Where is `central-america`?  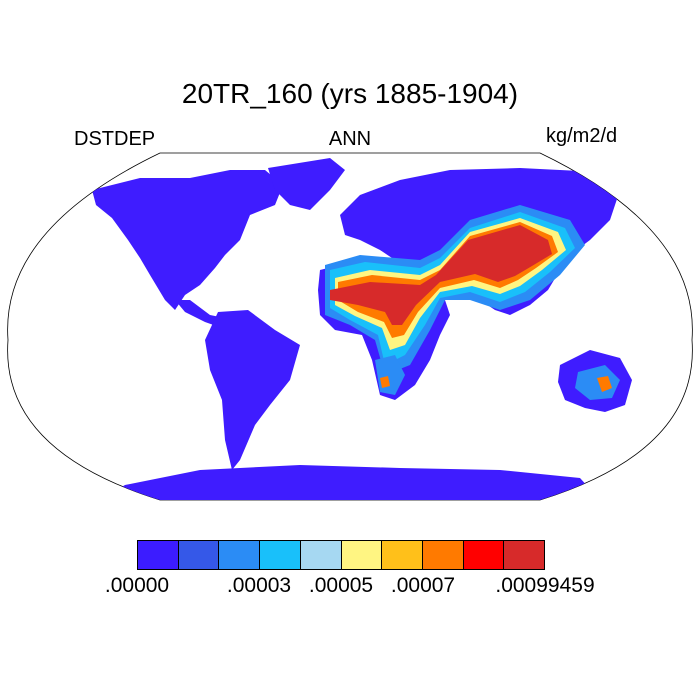
central-america is located at coordinates (200, 314).